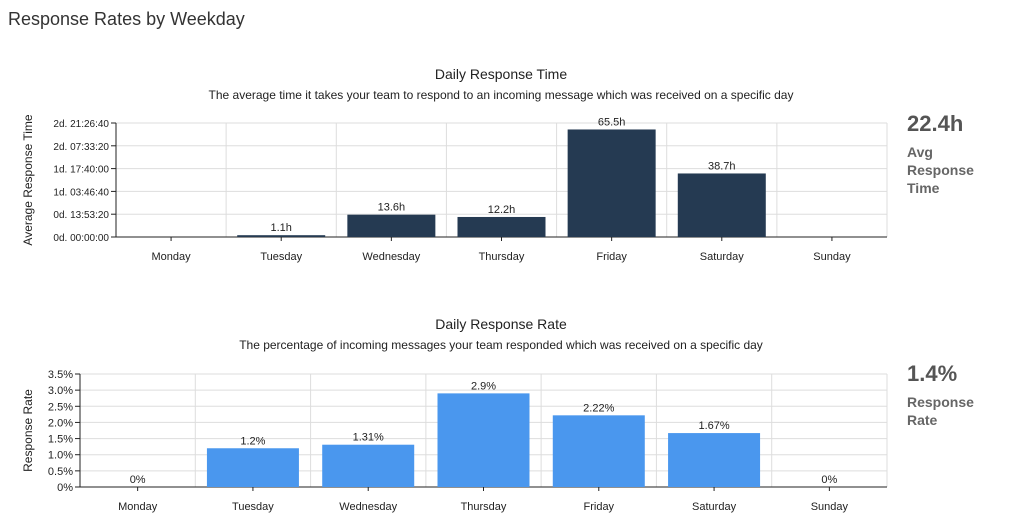  Describe the element at coordinates (392, 208) in the screenshot. I see `data-label: 13.6h` at that location.